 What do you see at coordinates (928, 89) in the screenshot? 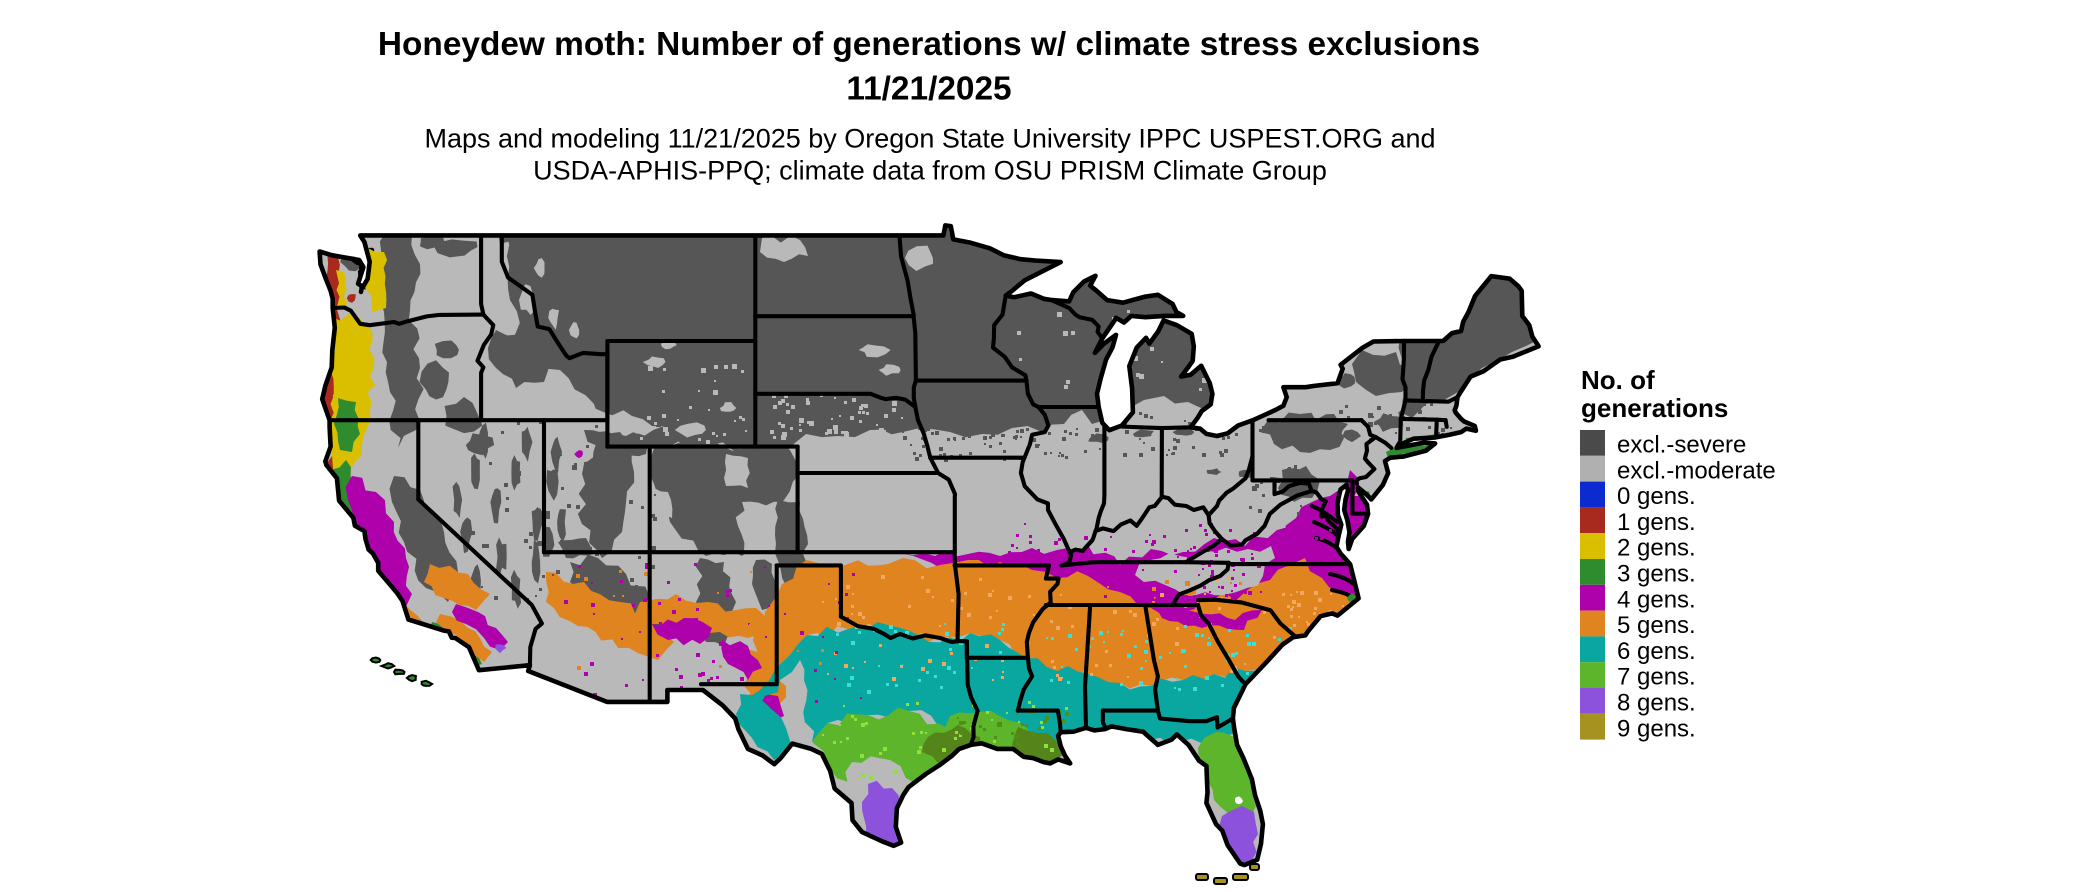
I see `svg-text: 11/21/2025` at bounding box center [928, 89].